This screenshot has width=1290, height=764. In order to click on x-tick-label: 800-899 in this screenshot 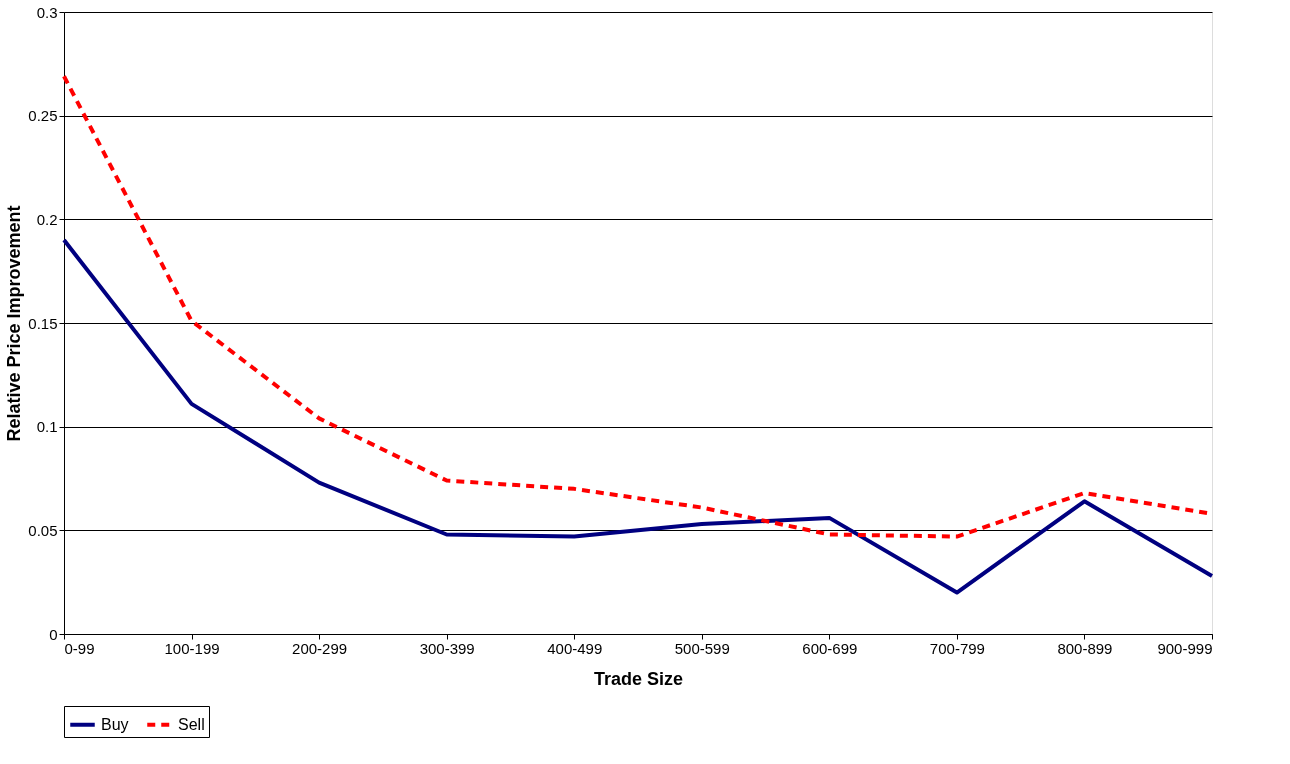, I will do `click(1085, 648)`.